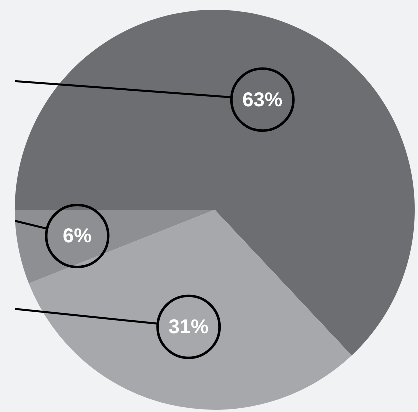 The image size is (418, 412). What do you see at coordinates (262, 100) in the screenshot?
I see `data-label: 63%` at bounding box center [262, 100].